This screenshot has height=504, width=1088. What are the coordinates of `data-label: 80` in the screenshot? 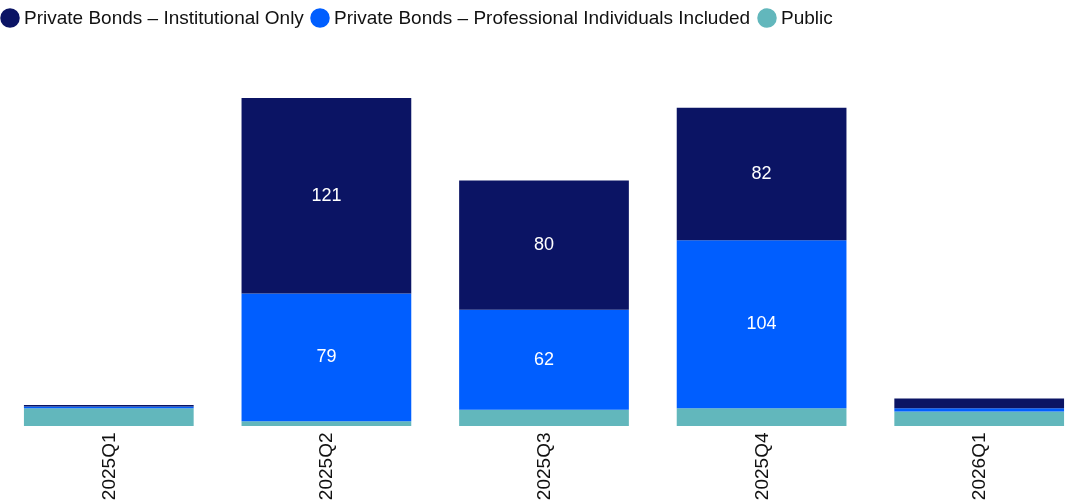 It's located at (544, 244).